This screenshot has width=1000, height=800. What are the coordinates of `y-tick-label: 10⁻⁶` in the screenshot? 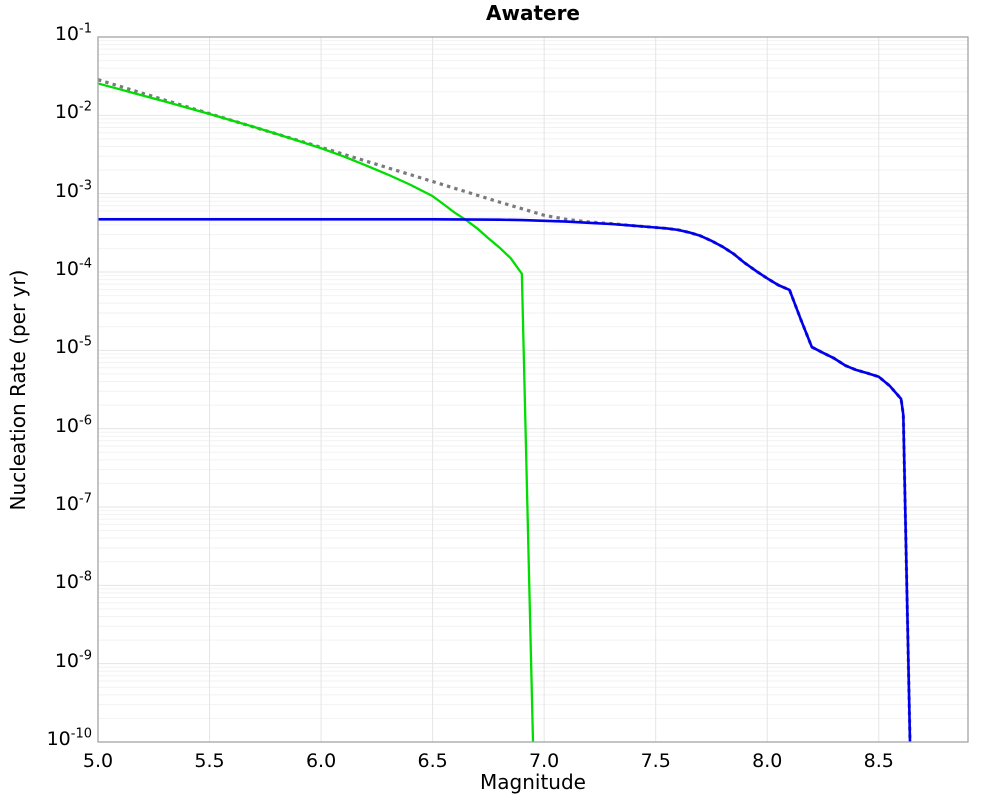 It's located at (73, 425).